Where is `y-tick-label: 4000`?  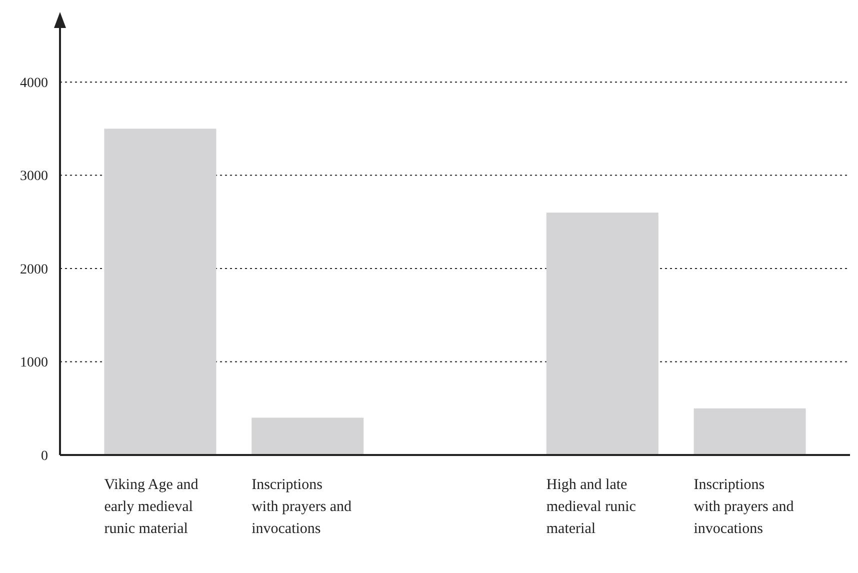 y-tick-label: 4000 is located at coordinates (34, 83).